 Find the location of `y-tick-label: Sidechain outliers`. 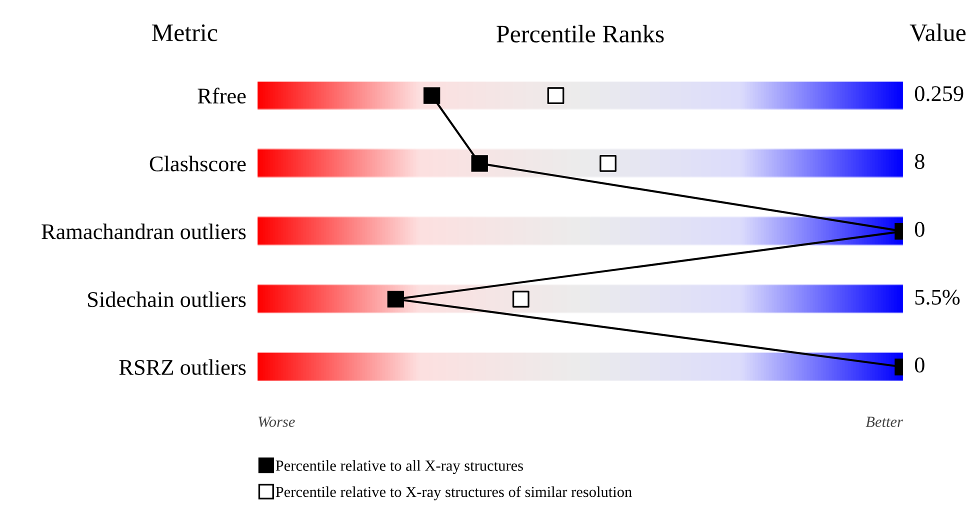

y-tick-label: Sidechain outliers is located at coordinates (167, 299).